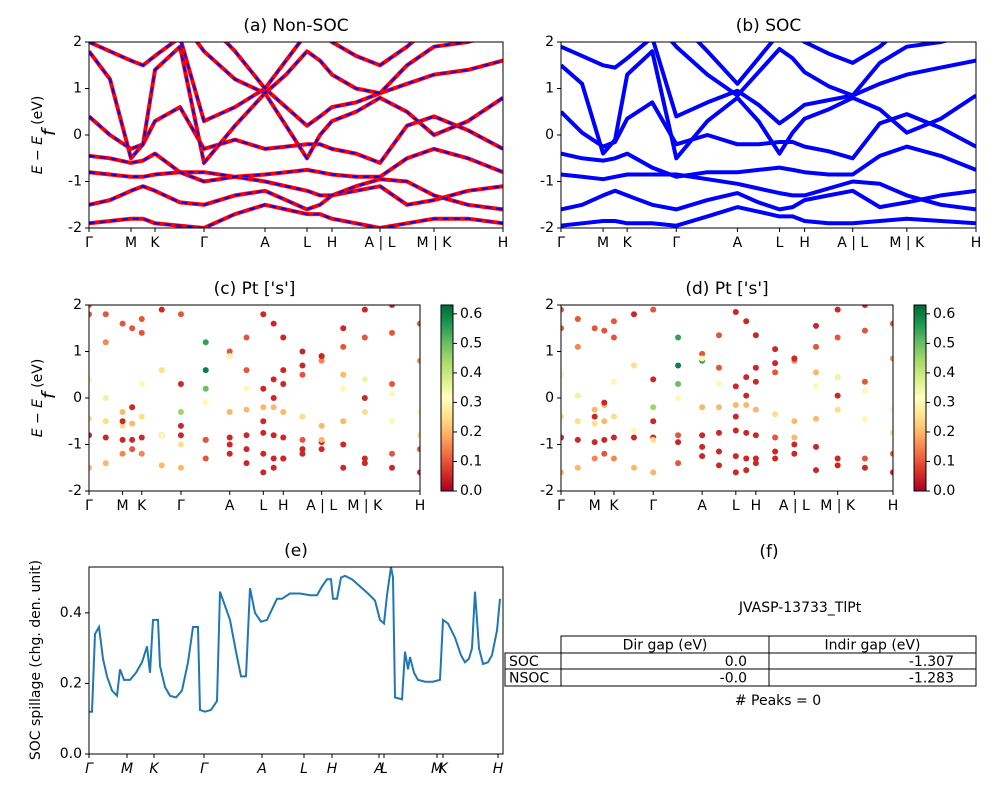 The image size is (1000, 800). What do you see at coordinates (296, 135) in the screenshot?
I see `axes-frame` at bounding box center [296, 135].